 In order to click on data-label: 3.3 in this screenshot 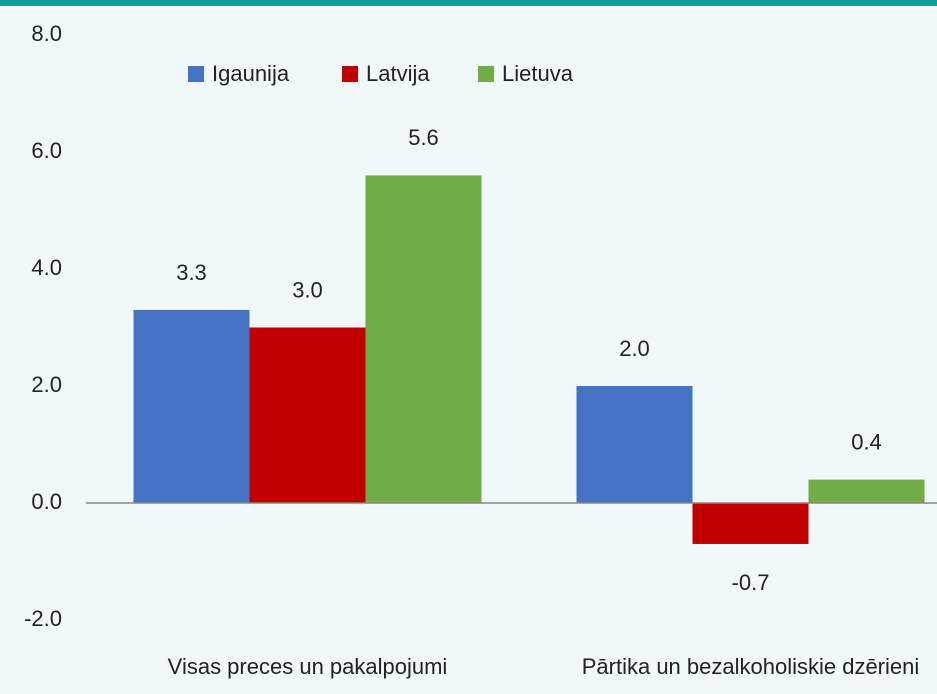, I will do `click(191, 272)`.